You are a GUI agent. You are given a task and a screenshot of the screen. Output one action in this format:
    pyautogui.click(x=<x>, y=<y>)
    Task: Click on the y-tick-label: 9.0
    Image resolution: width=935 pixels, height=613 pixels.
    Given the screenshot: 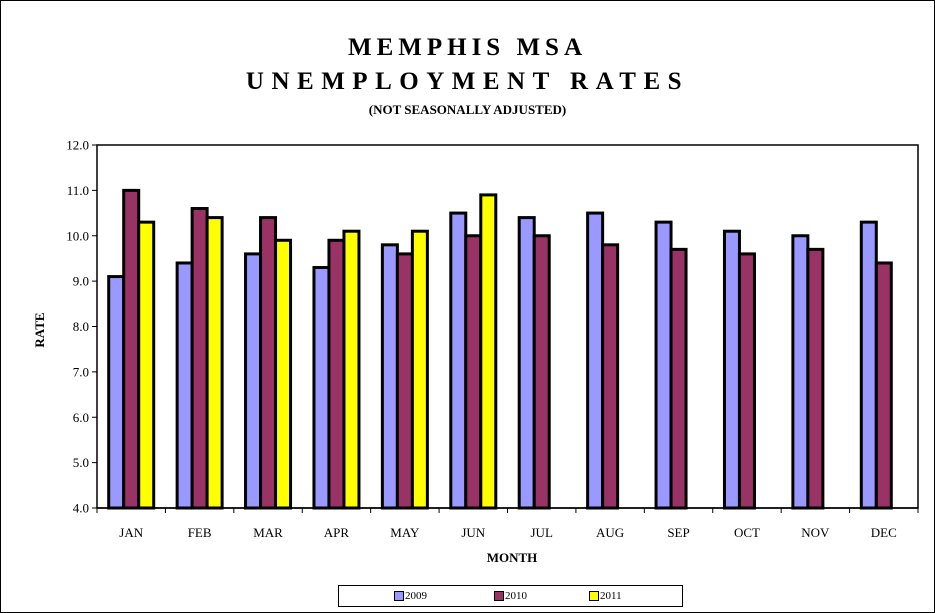 What is the action you would take?
    pyautogui.click(x=81, y=281)
    